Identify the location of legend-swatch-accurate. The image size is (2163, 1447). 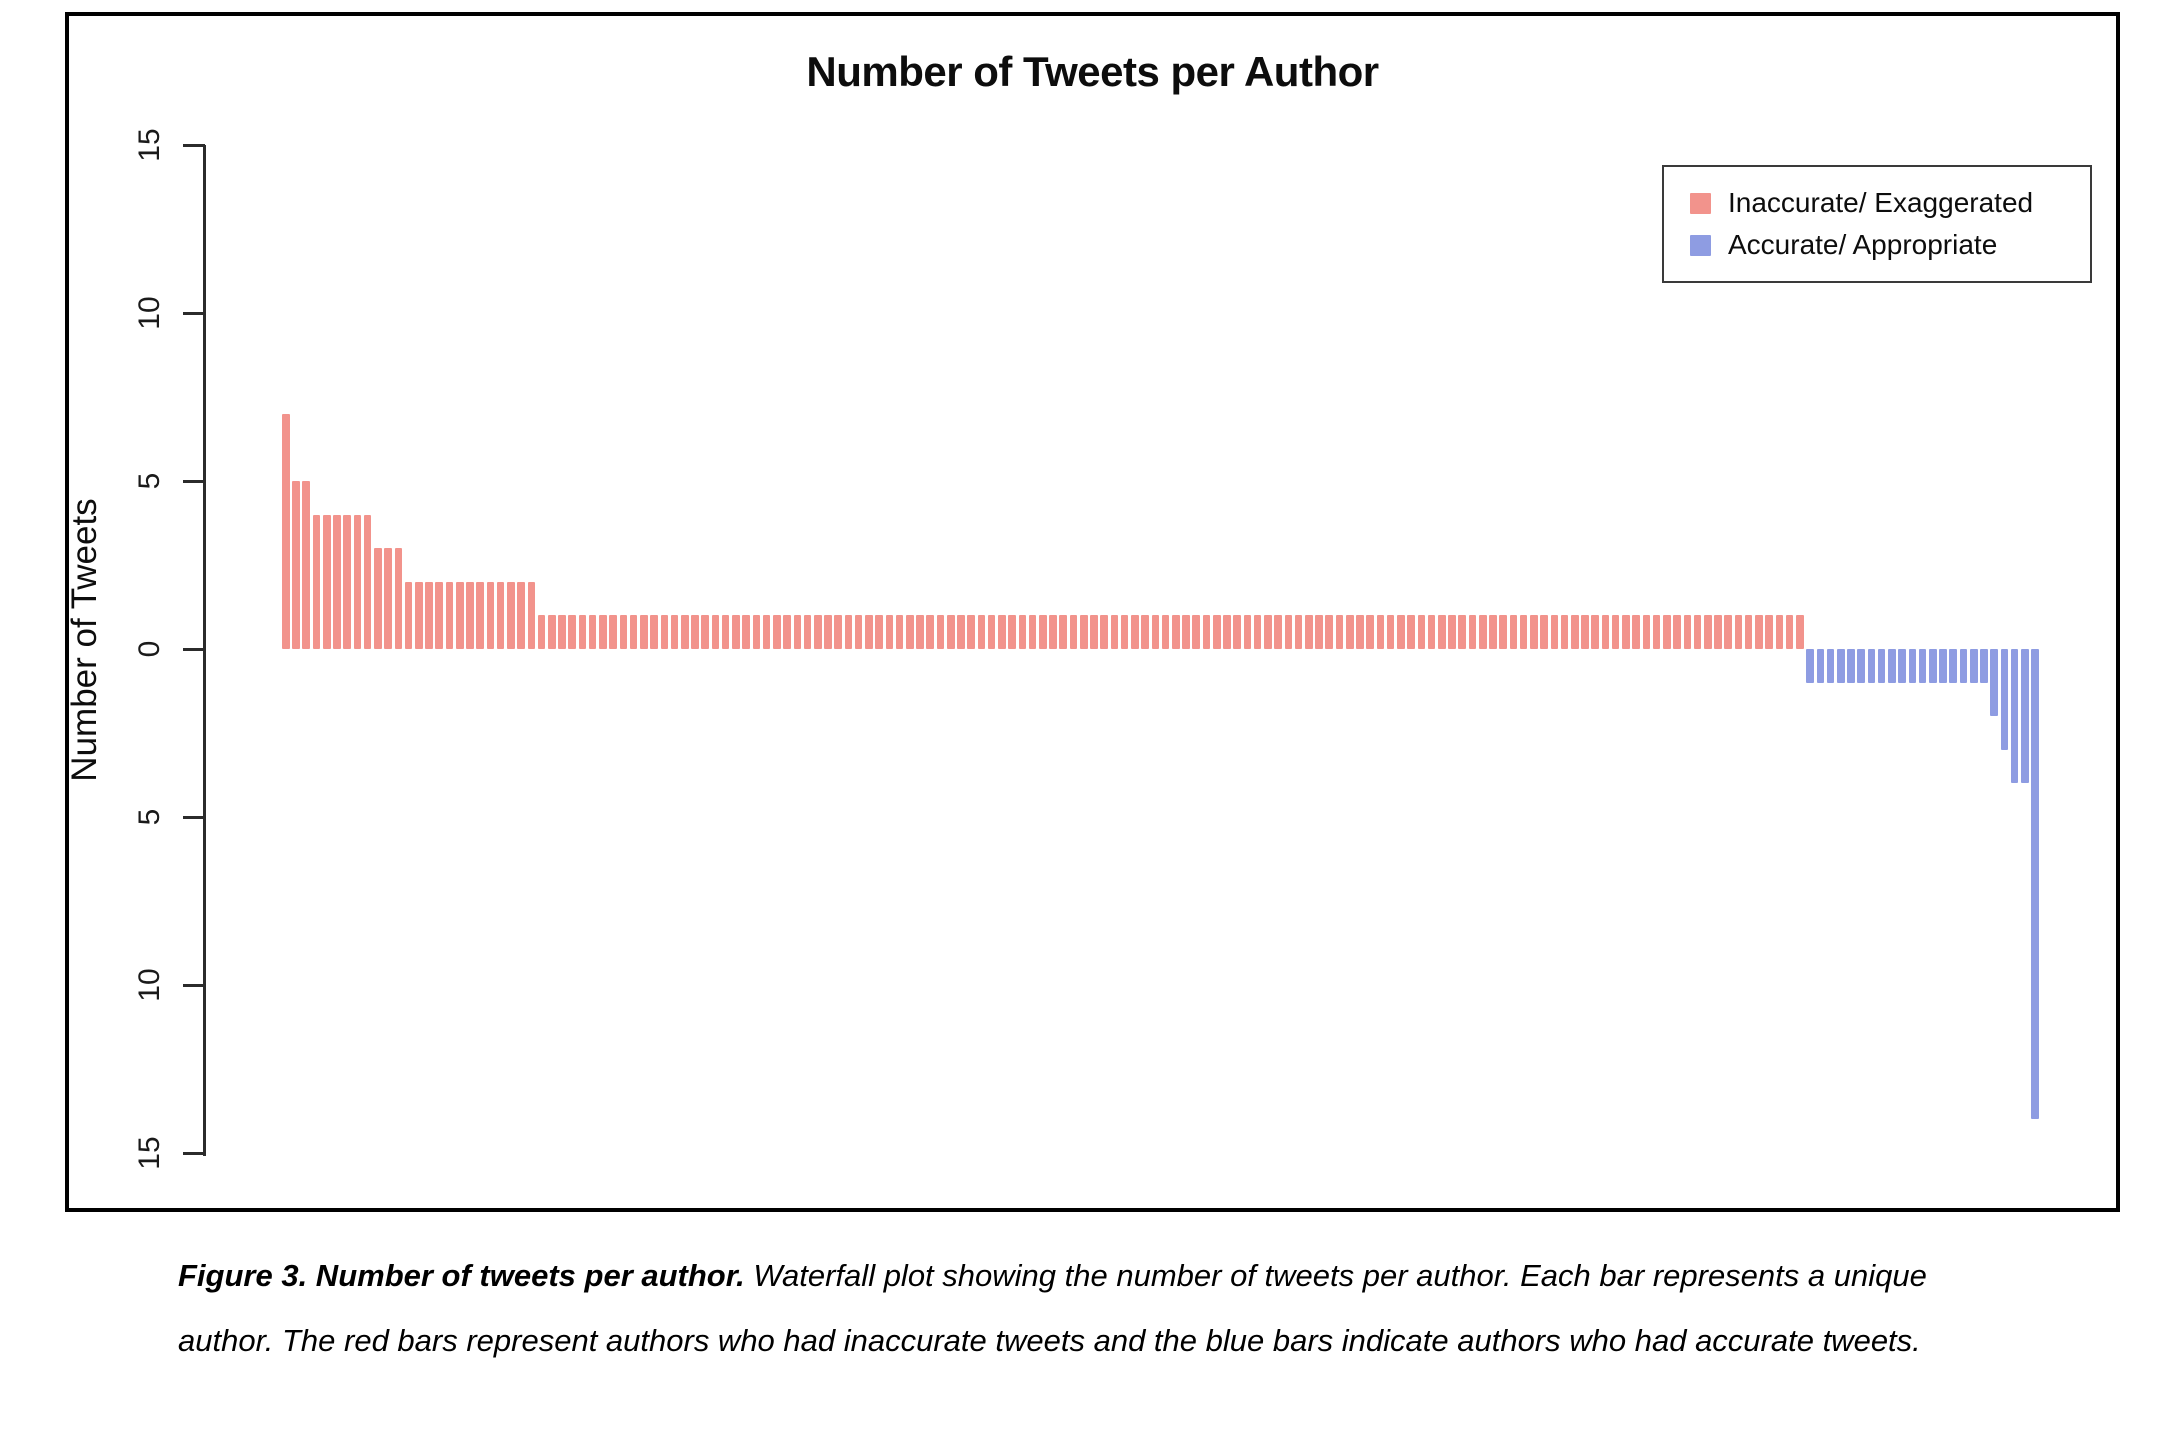
(1700, 245).